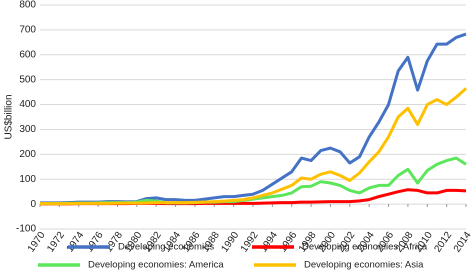  What do you see at coordinates (27, 129) in the screenshot?
I see `y-tick-label: 300` at bounding box center [27, 129].